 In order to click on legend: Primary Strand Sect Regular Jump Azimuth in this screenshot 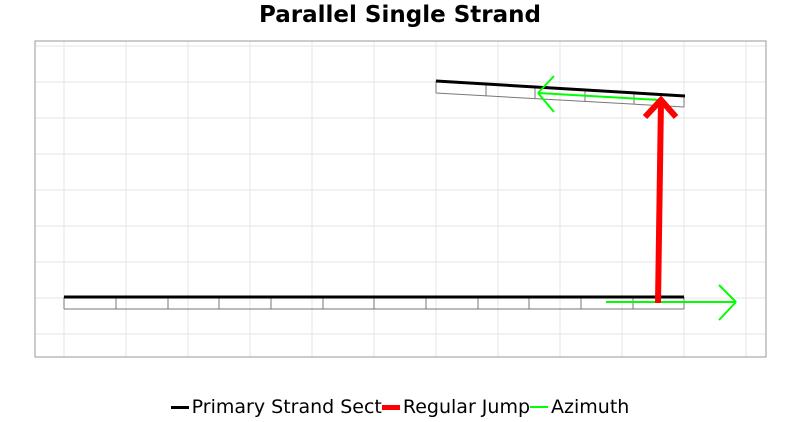, I will do `click(400, 407)`.